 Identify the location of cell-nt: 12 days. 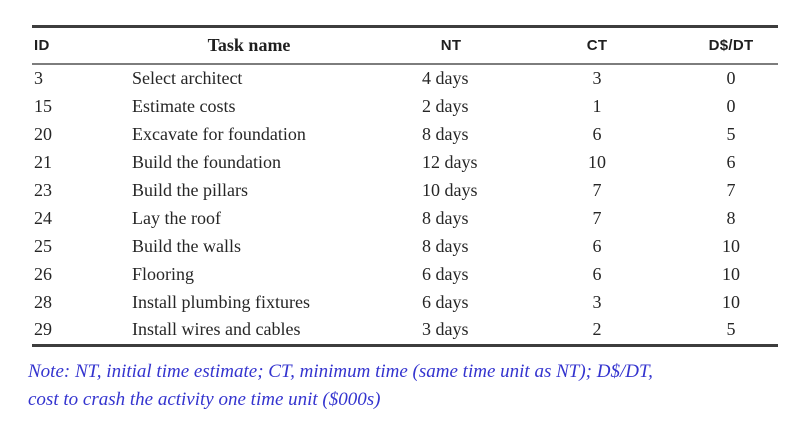
(450, 162).